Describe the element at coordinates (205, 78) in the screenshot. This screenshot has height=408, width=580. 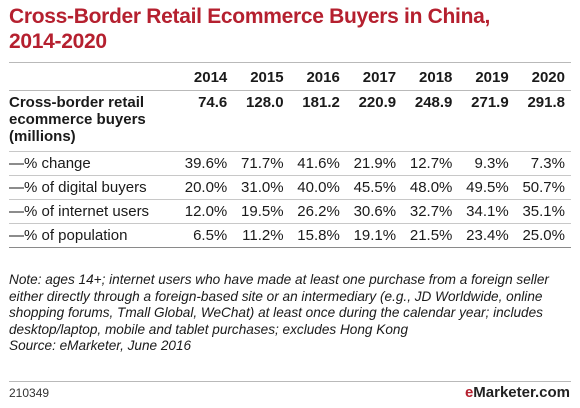
I see `column-header-2014: 2014` at that location.